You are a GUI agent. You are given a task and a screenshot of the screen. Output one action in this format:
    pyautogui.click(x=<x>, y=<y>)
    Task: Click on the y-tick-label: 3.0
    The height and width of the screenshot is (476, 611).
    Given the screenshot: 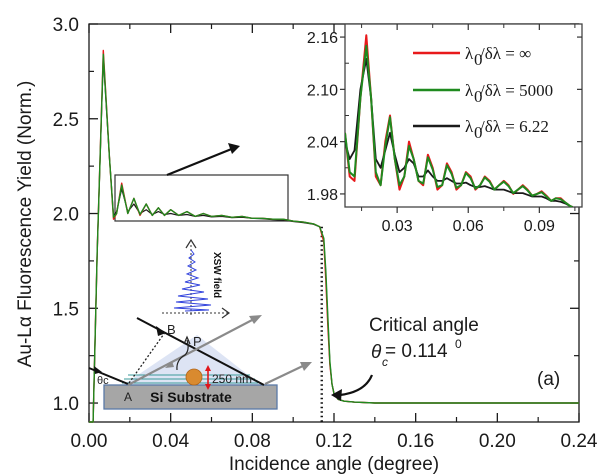 What is the action you would take?
    pyautogui.click(x=66, y=25)
    